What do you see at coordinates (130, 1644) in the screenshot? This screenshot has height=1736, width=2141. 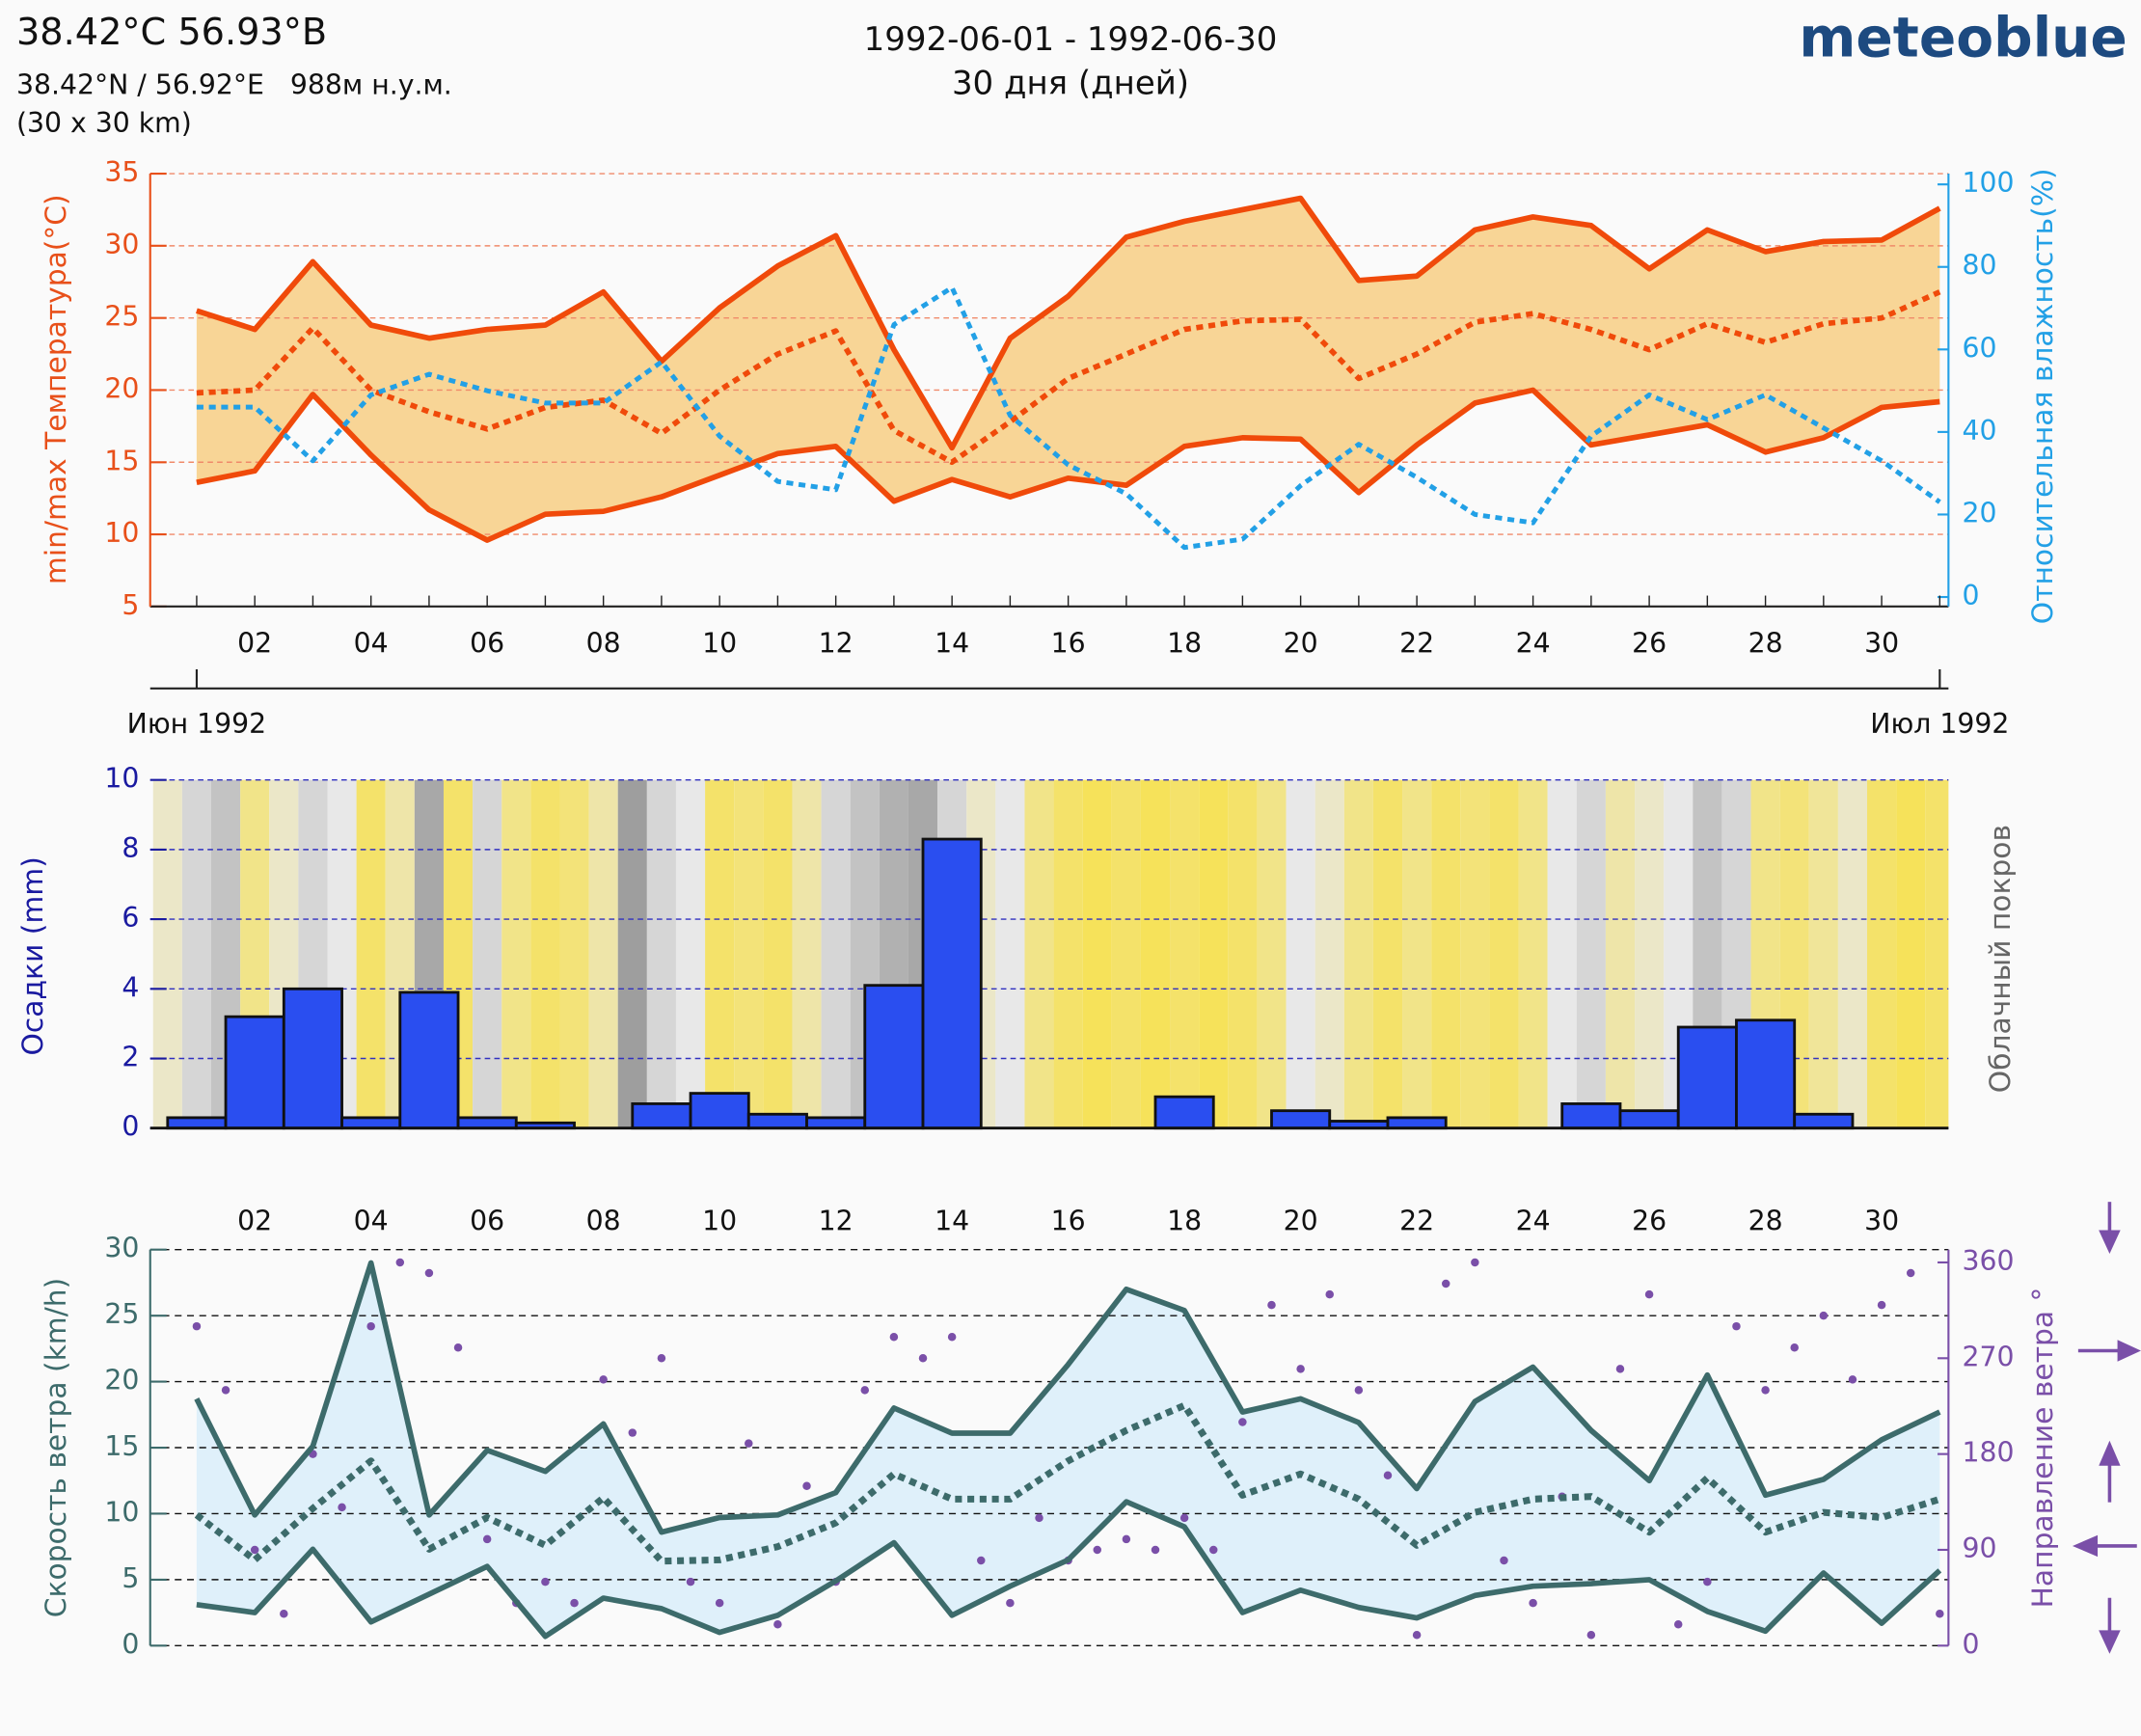 I see `y-tick-label: 0` at bounding box center [130, 1644].